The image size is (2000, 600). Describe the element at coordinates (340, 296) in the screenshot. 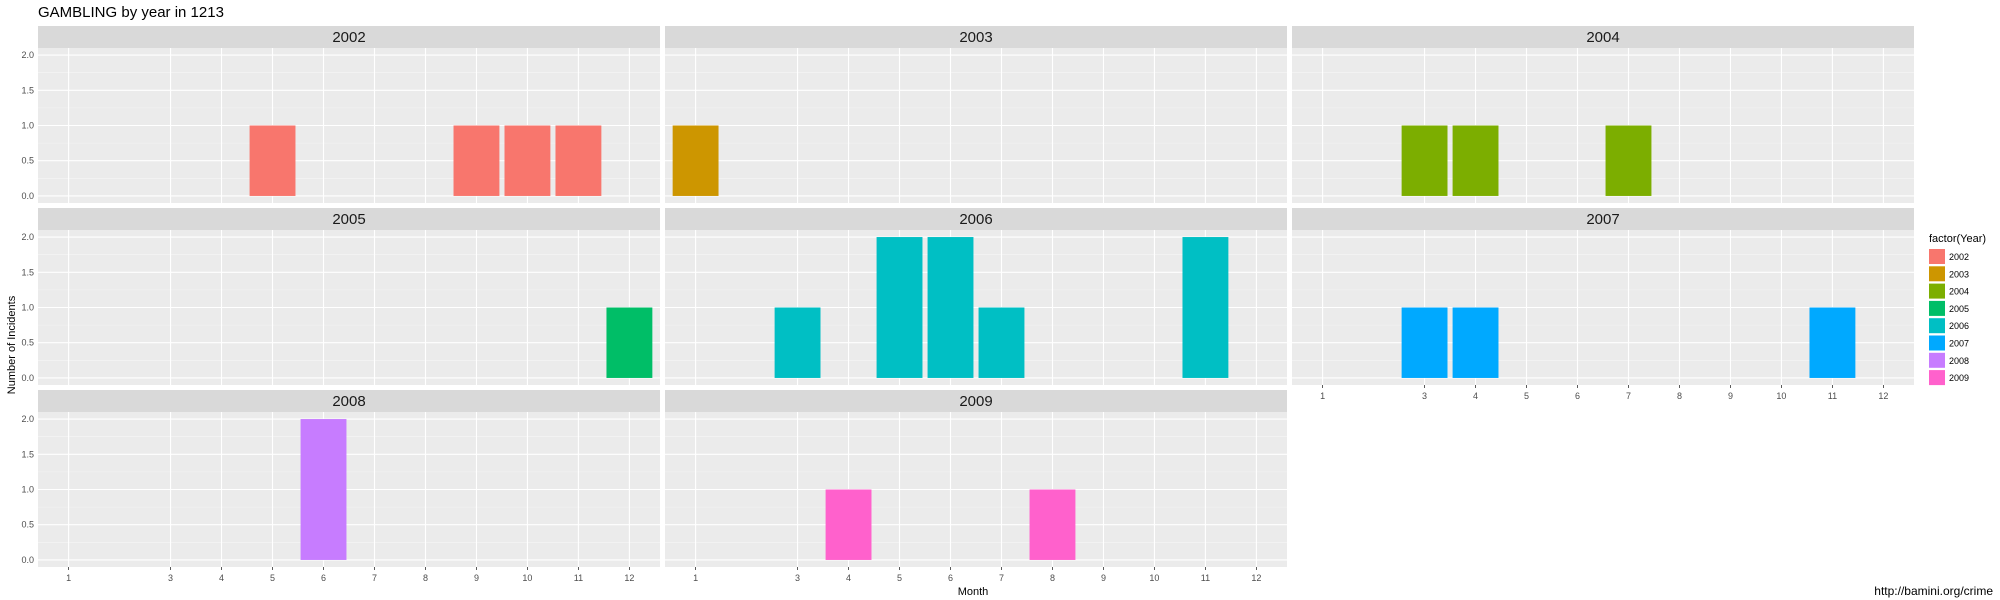

I see `facet-panel-2005: 2005 0.0 0.5 1.0 1.5 2.0` at that location.